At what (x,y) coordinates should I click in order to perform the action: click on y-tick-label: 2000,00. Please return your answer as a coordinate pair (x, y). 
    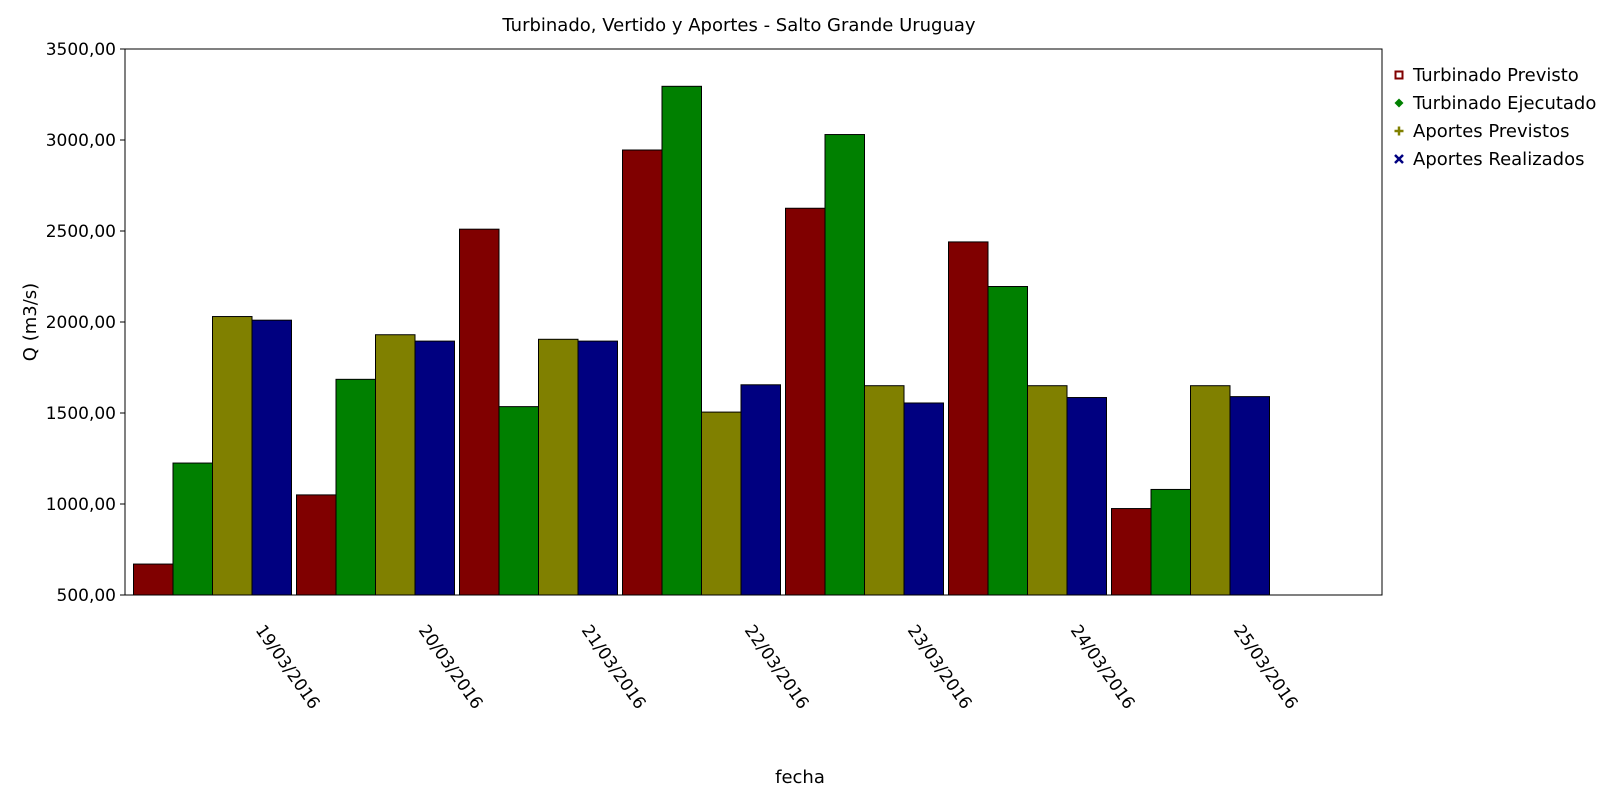
    Looking at the image, I should click on (81, 323).